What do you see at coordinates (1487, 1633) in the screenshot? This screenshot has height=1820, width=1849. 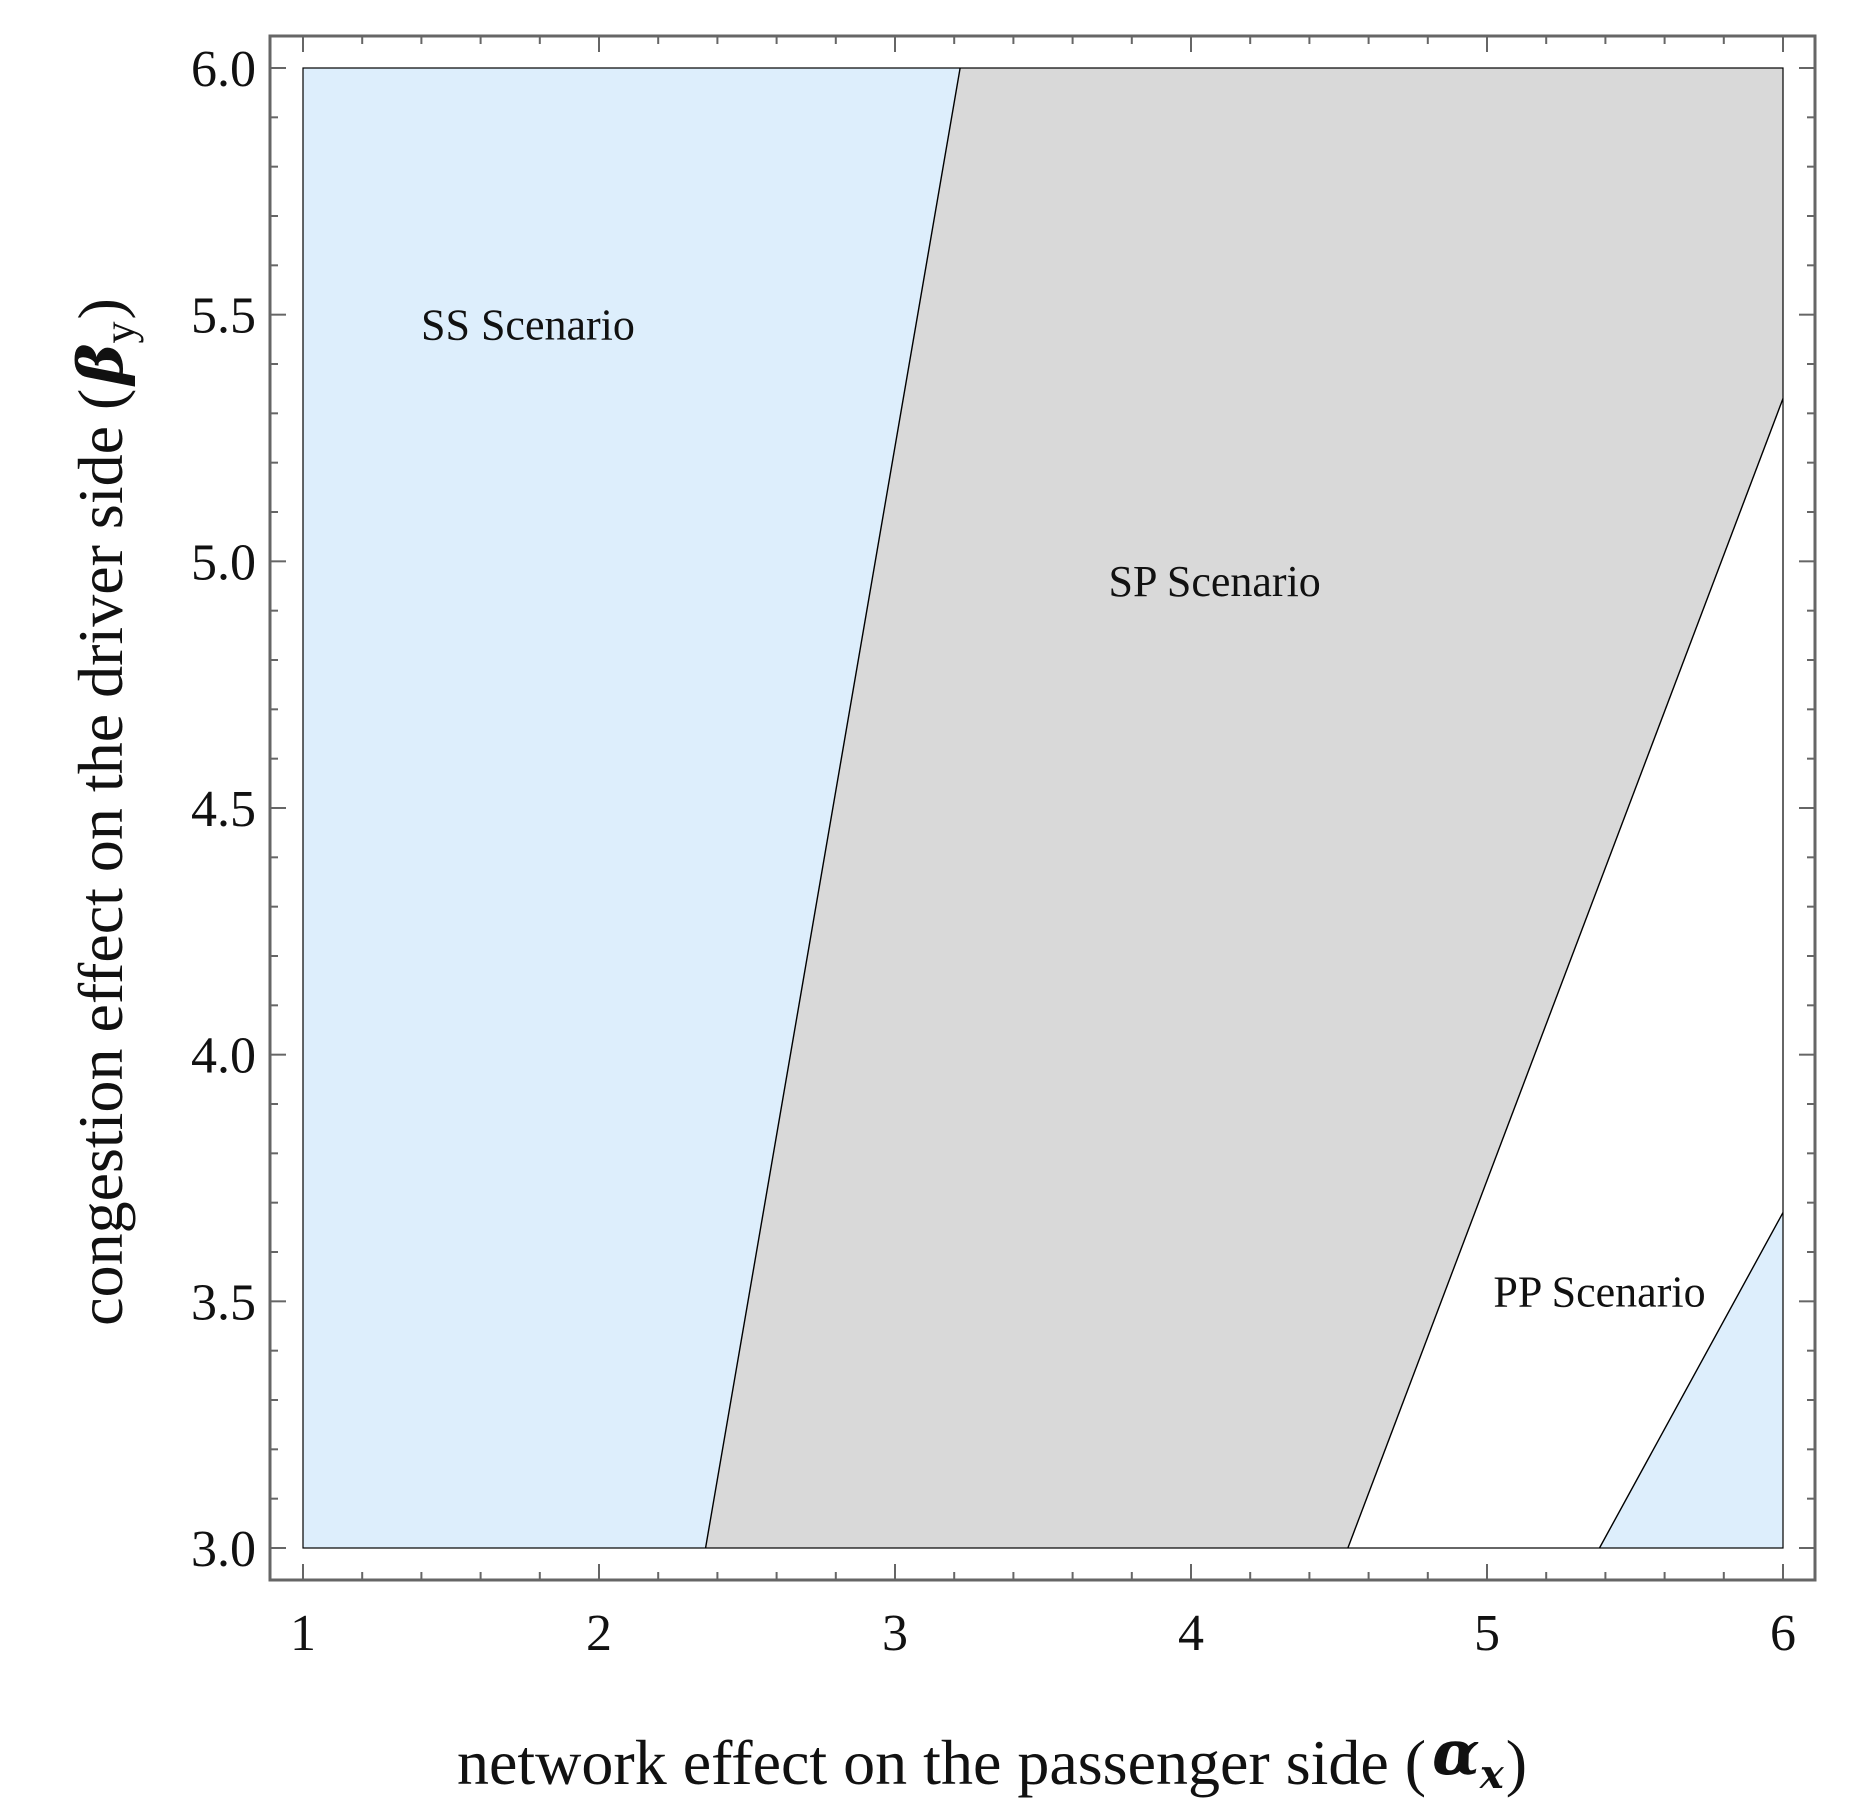 I see `x-tick-label: 5` at bounding box center [1487, 1633].